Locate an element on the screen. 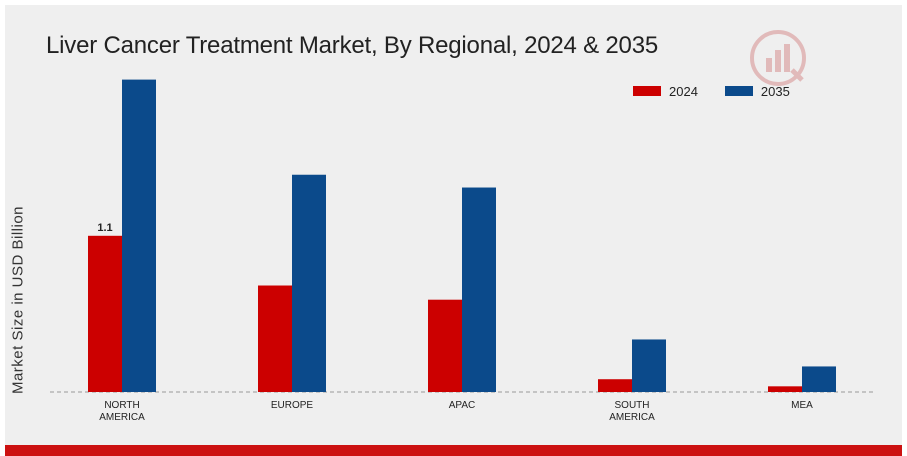 Image resolution: width=907 pixels, height=456 pixels. legend-item-2024: 2024 is located at coordinates (665, 91).